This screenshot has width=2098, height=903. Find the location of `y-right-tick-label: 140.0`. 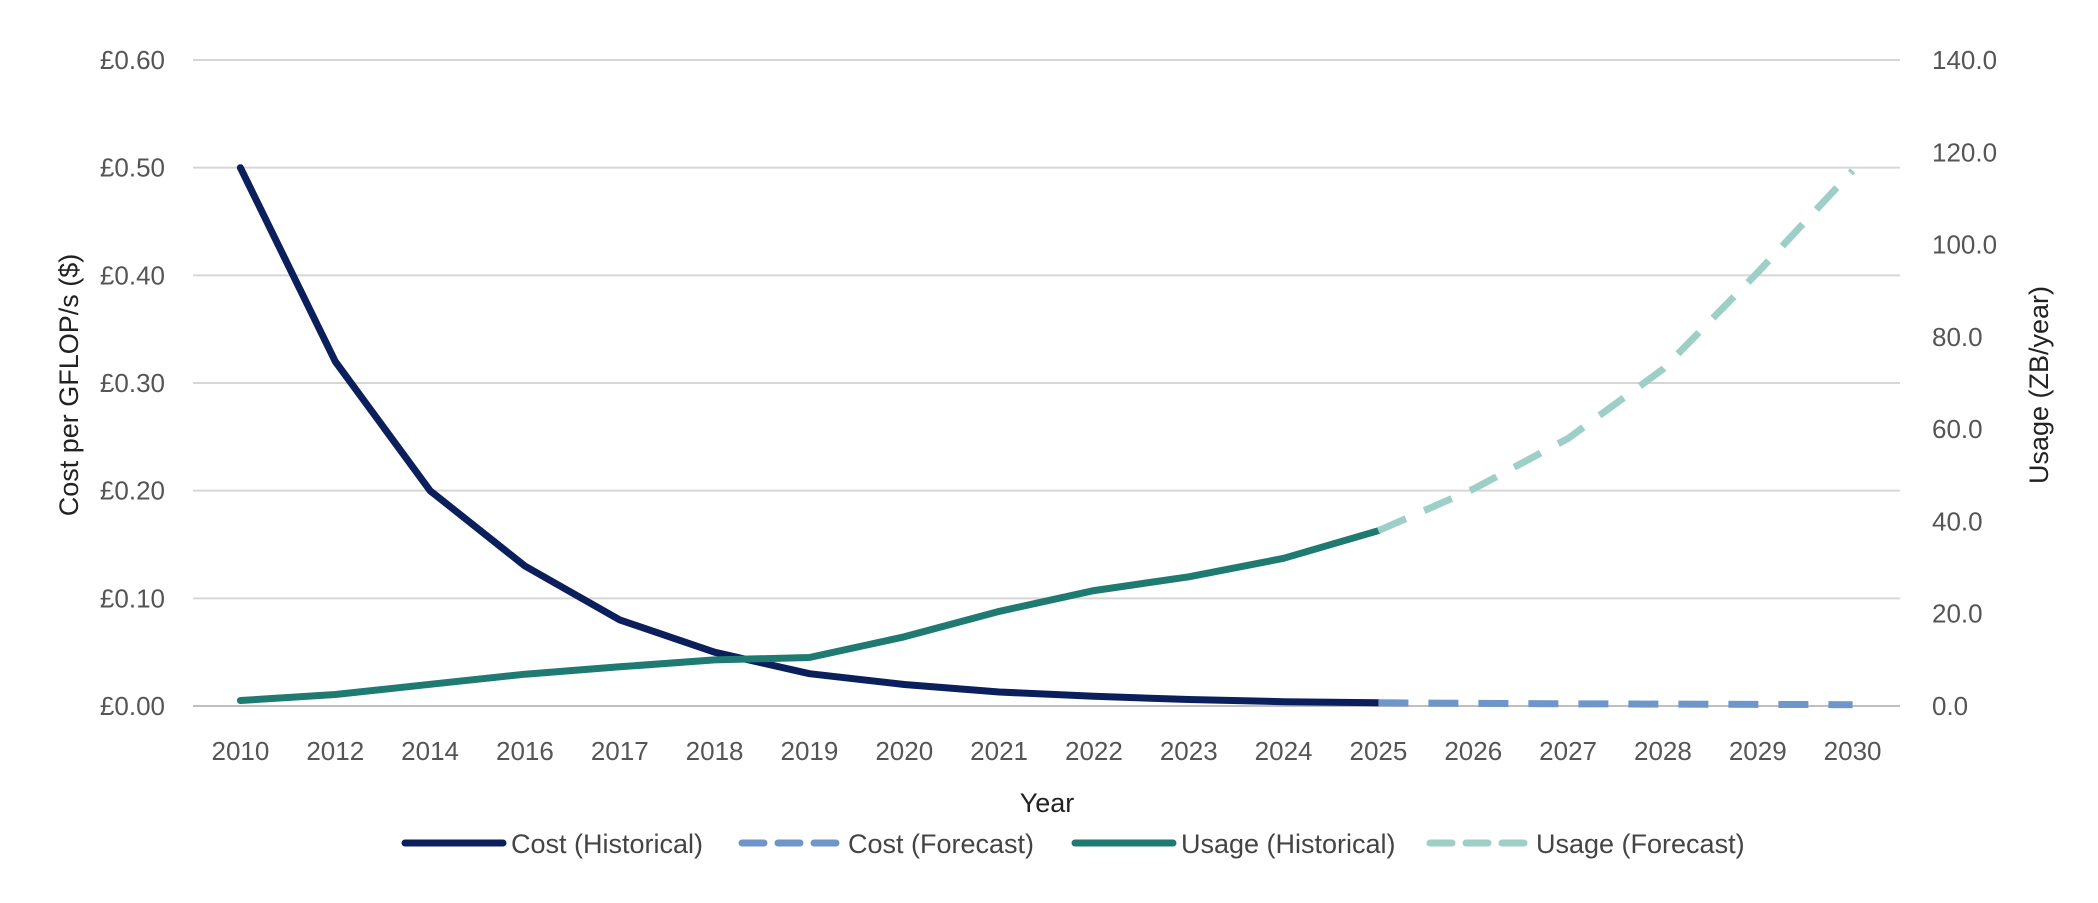

y-right-tick-label: 140.0 is located at coordinates (1964, 60).